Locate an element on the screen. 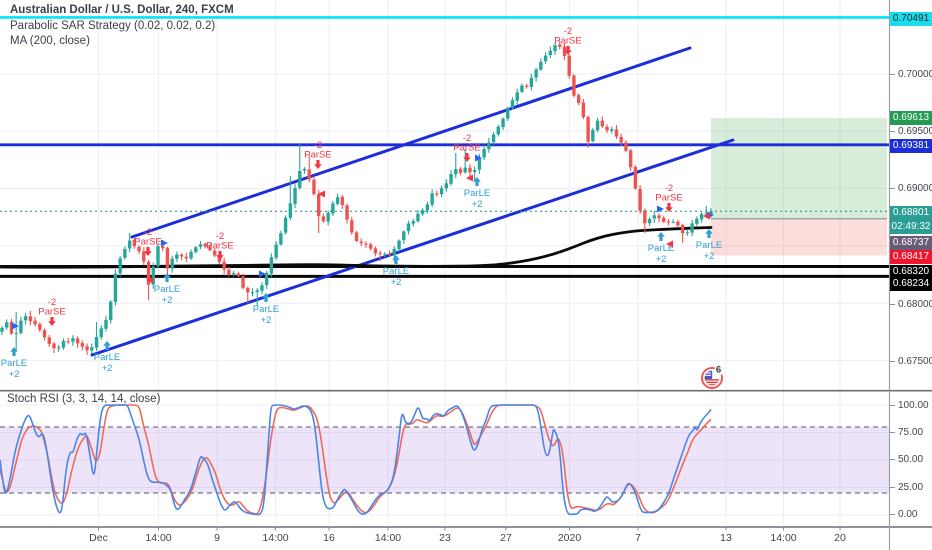 The image size is (932, 550). price-axis-label: 100.00 is located at coordinates (913, 405).